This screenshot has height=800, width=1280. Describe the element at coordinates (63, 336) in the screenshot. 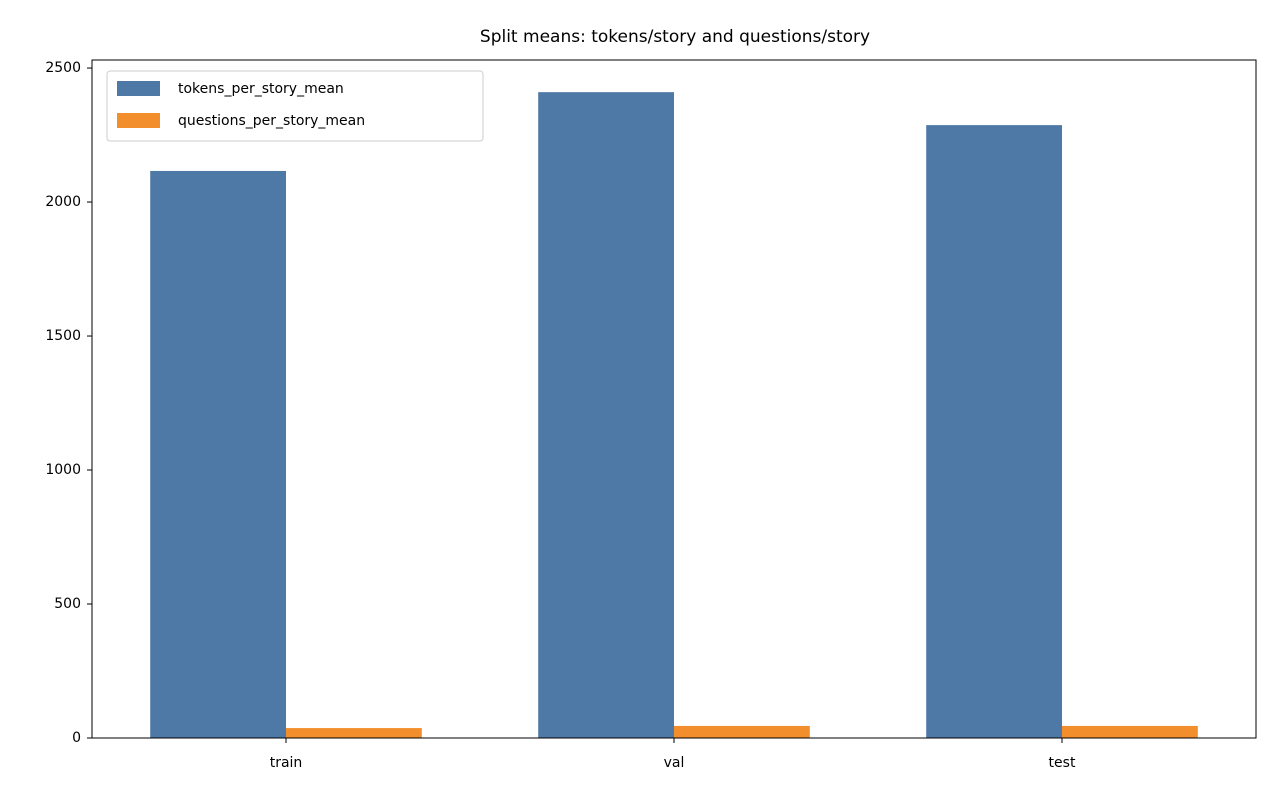

I see `y-tick-label: 1500` at that location.